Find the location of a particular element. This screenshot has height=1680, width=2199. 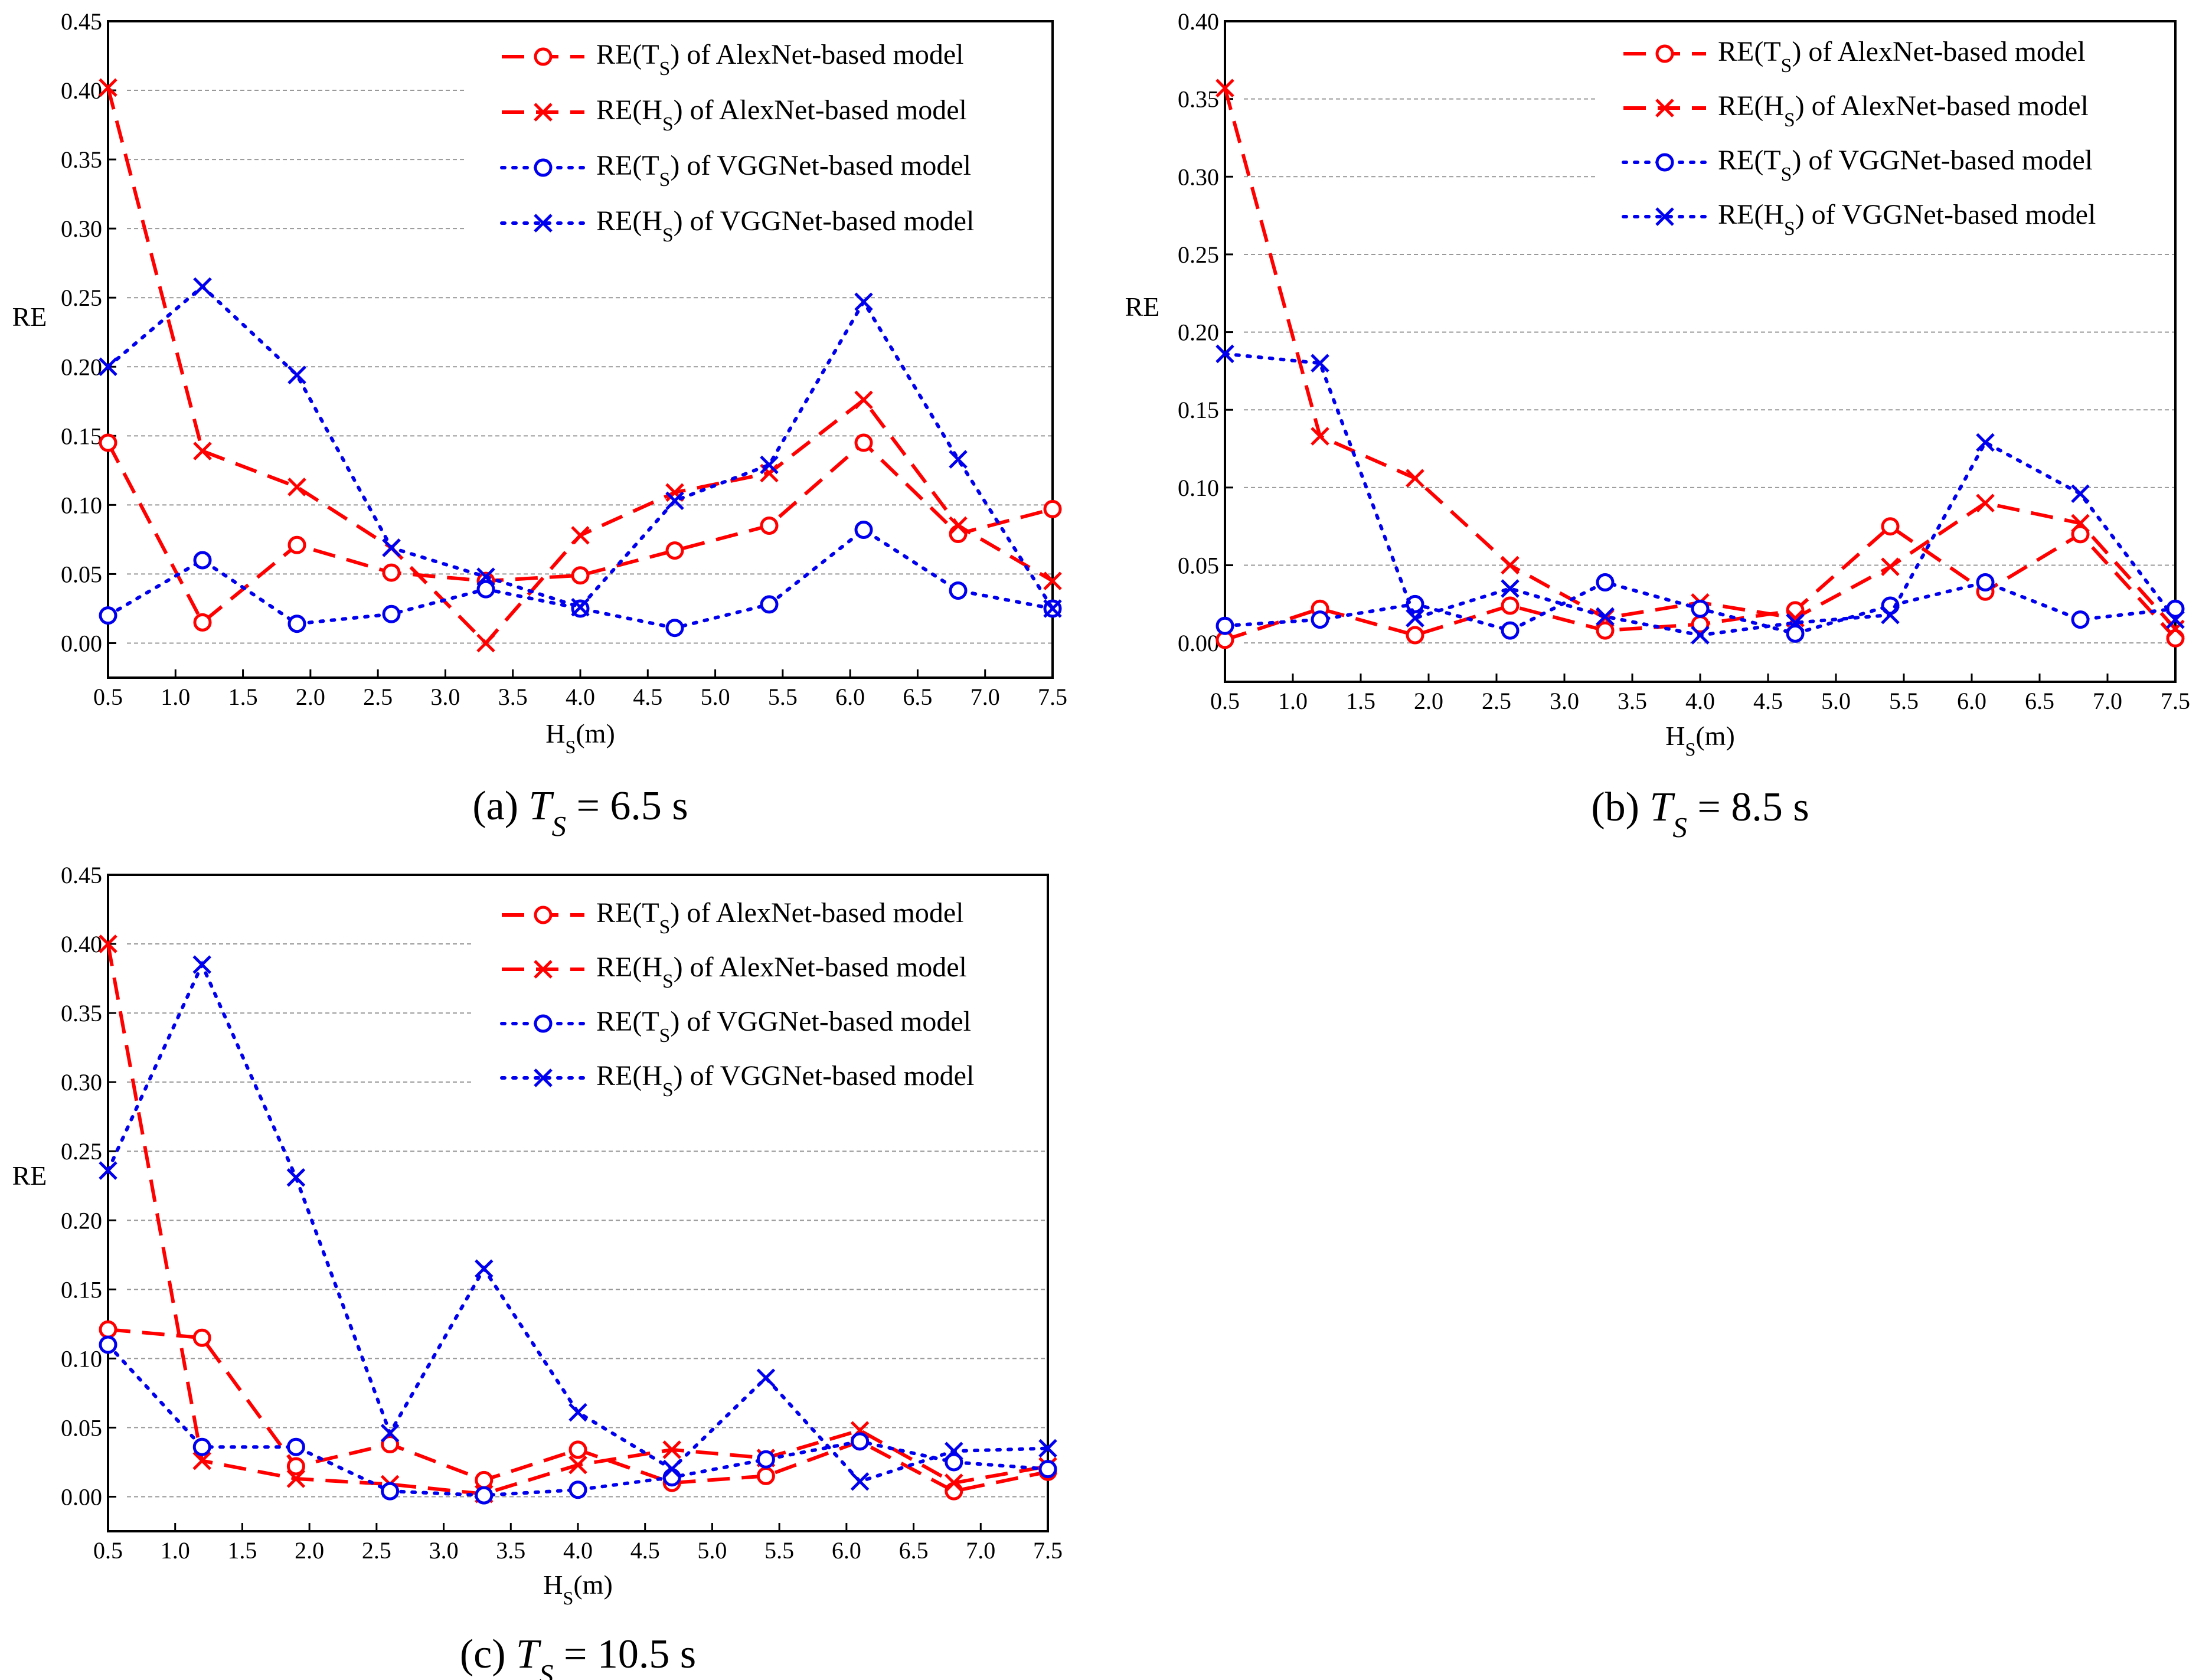

x-tick-label: 5.5 is located at coordinates (783, 697).